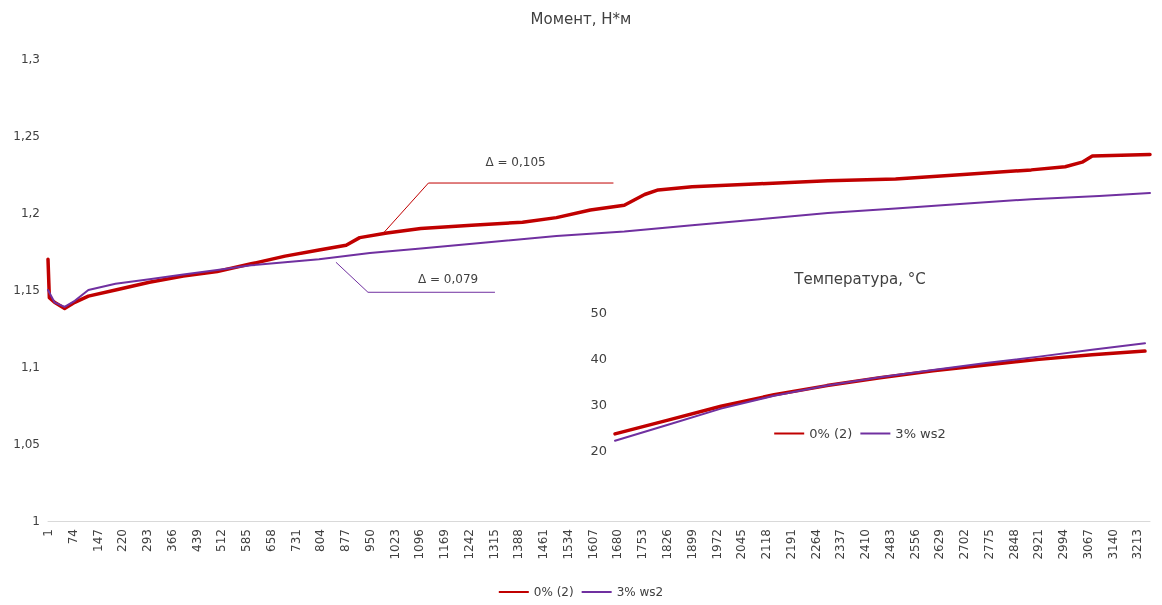 The image size is (1162, 605). What do you see at coordinates (518, 544) in the screenshot?
I see `x-tick-label: 1388` at bounding box center [518, 544].